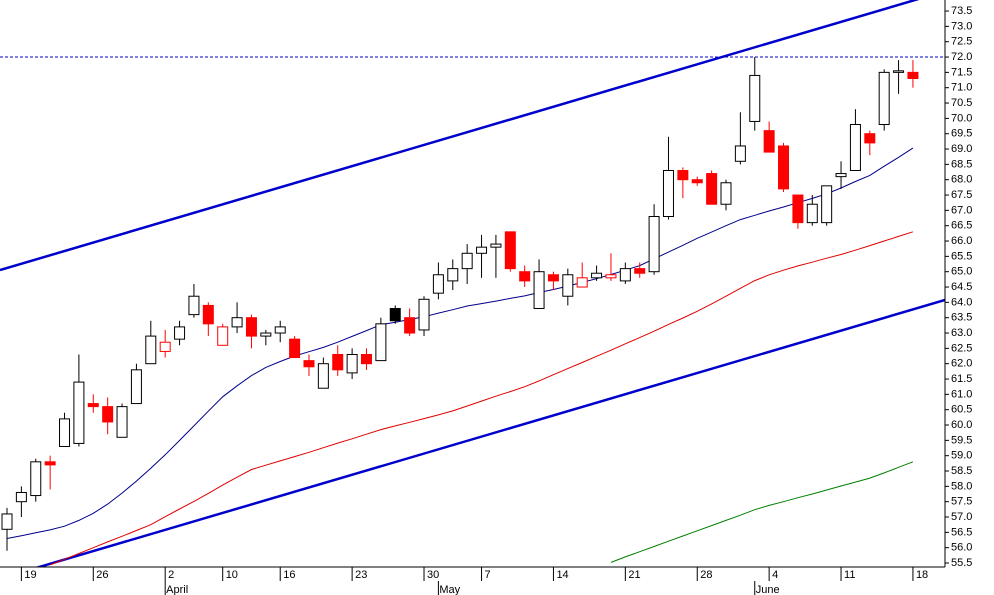 The image size is (994, 595). What do you see at coordinates (775, 575) in the screenshot?
I see `x-tick-label: 4` at bounding box center [775, 575].